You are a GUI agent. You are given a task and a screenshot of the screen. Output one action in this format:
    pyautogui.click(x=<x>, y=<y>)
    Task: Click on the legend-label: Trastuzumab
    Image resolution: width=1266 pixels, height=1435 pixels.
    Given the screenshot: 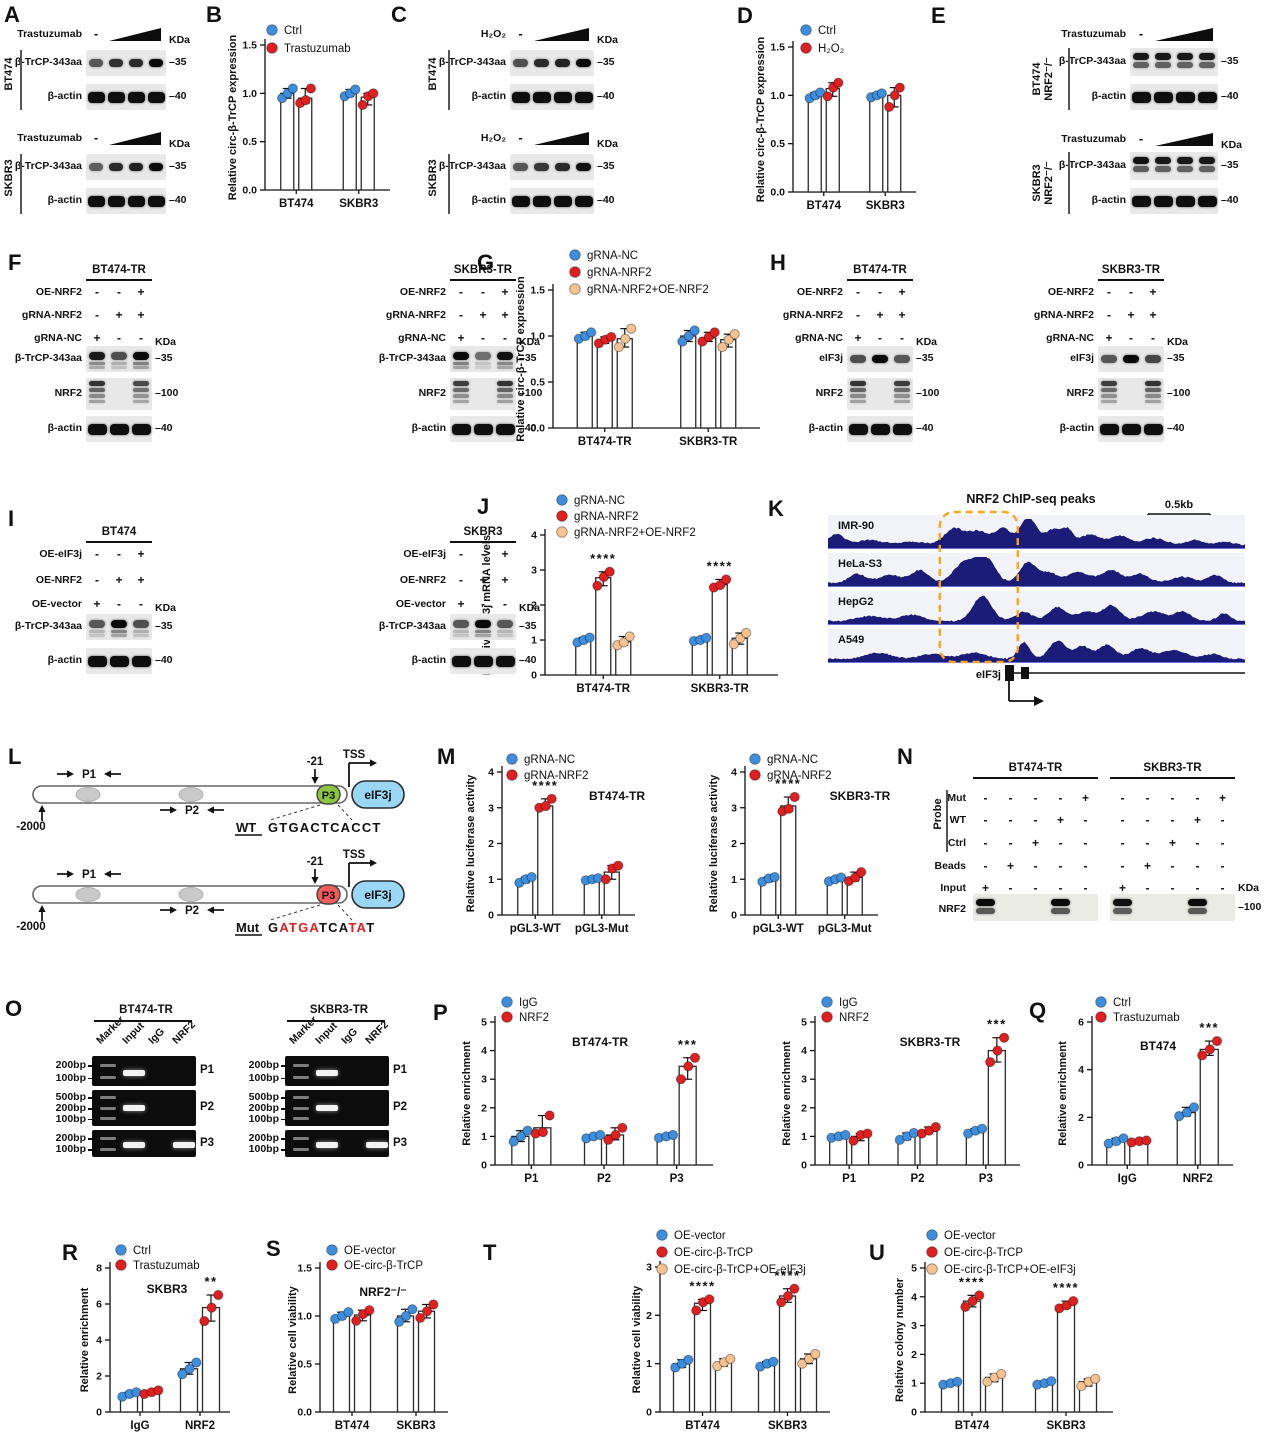 What is the action you would take?
    pyautogui.click(x=317, y=49)
    